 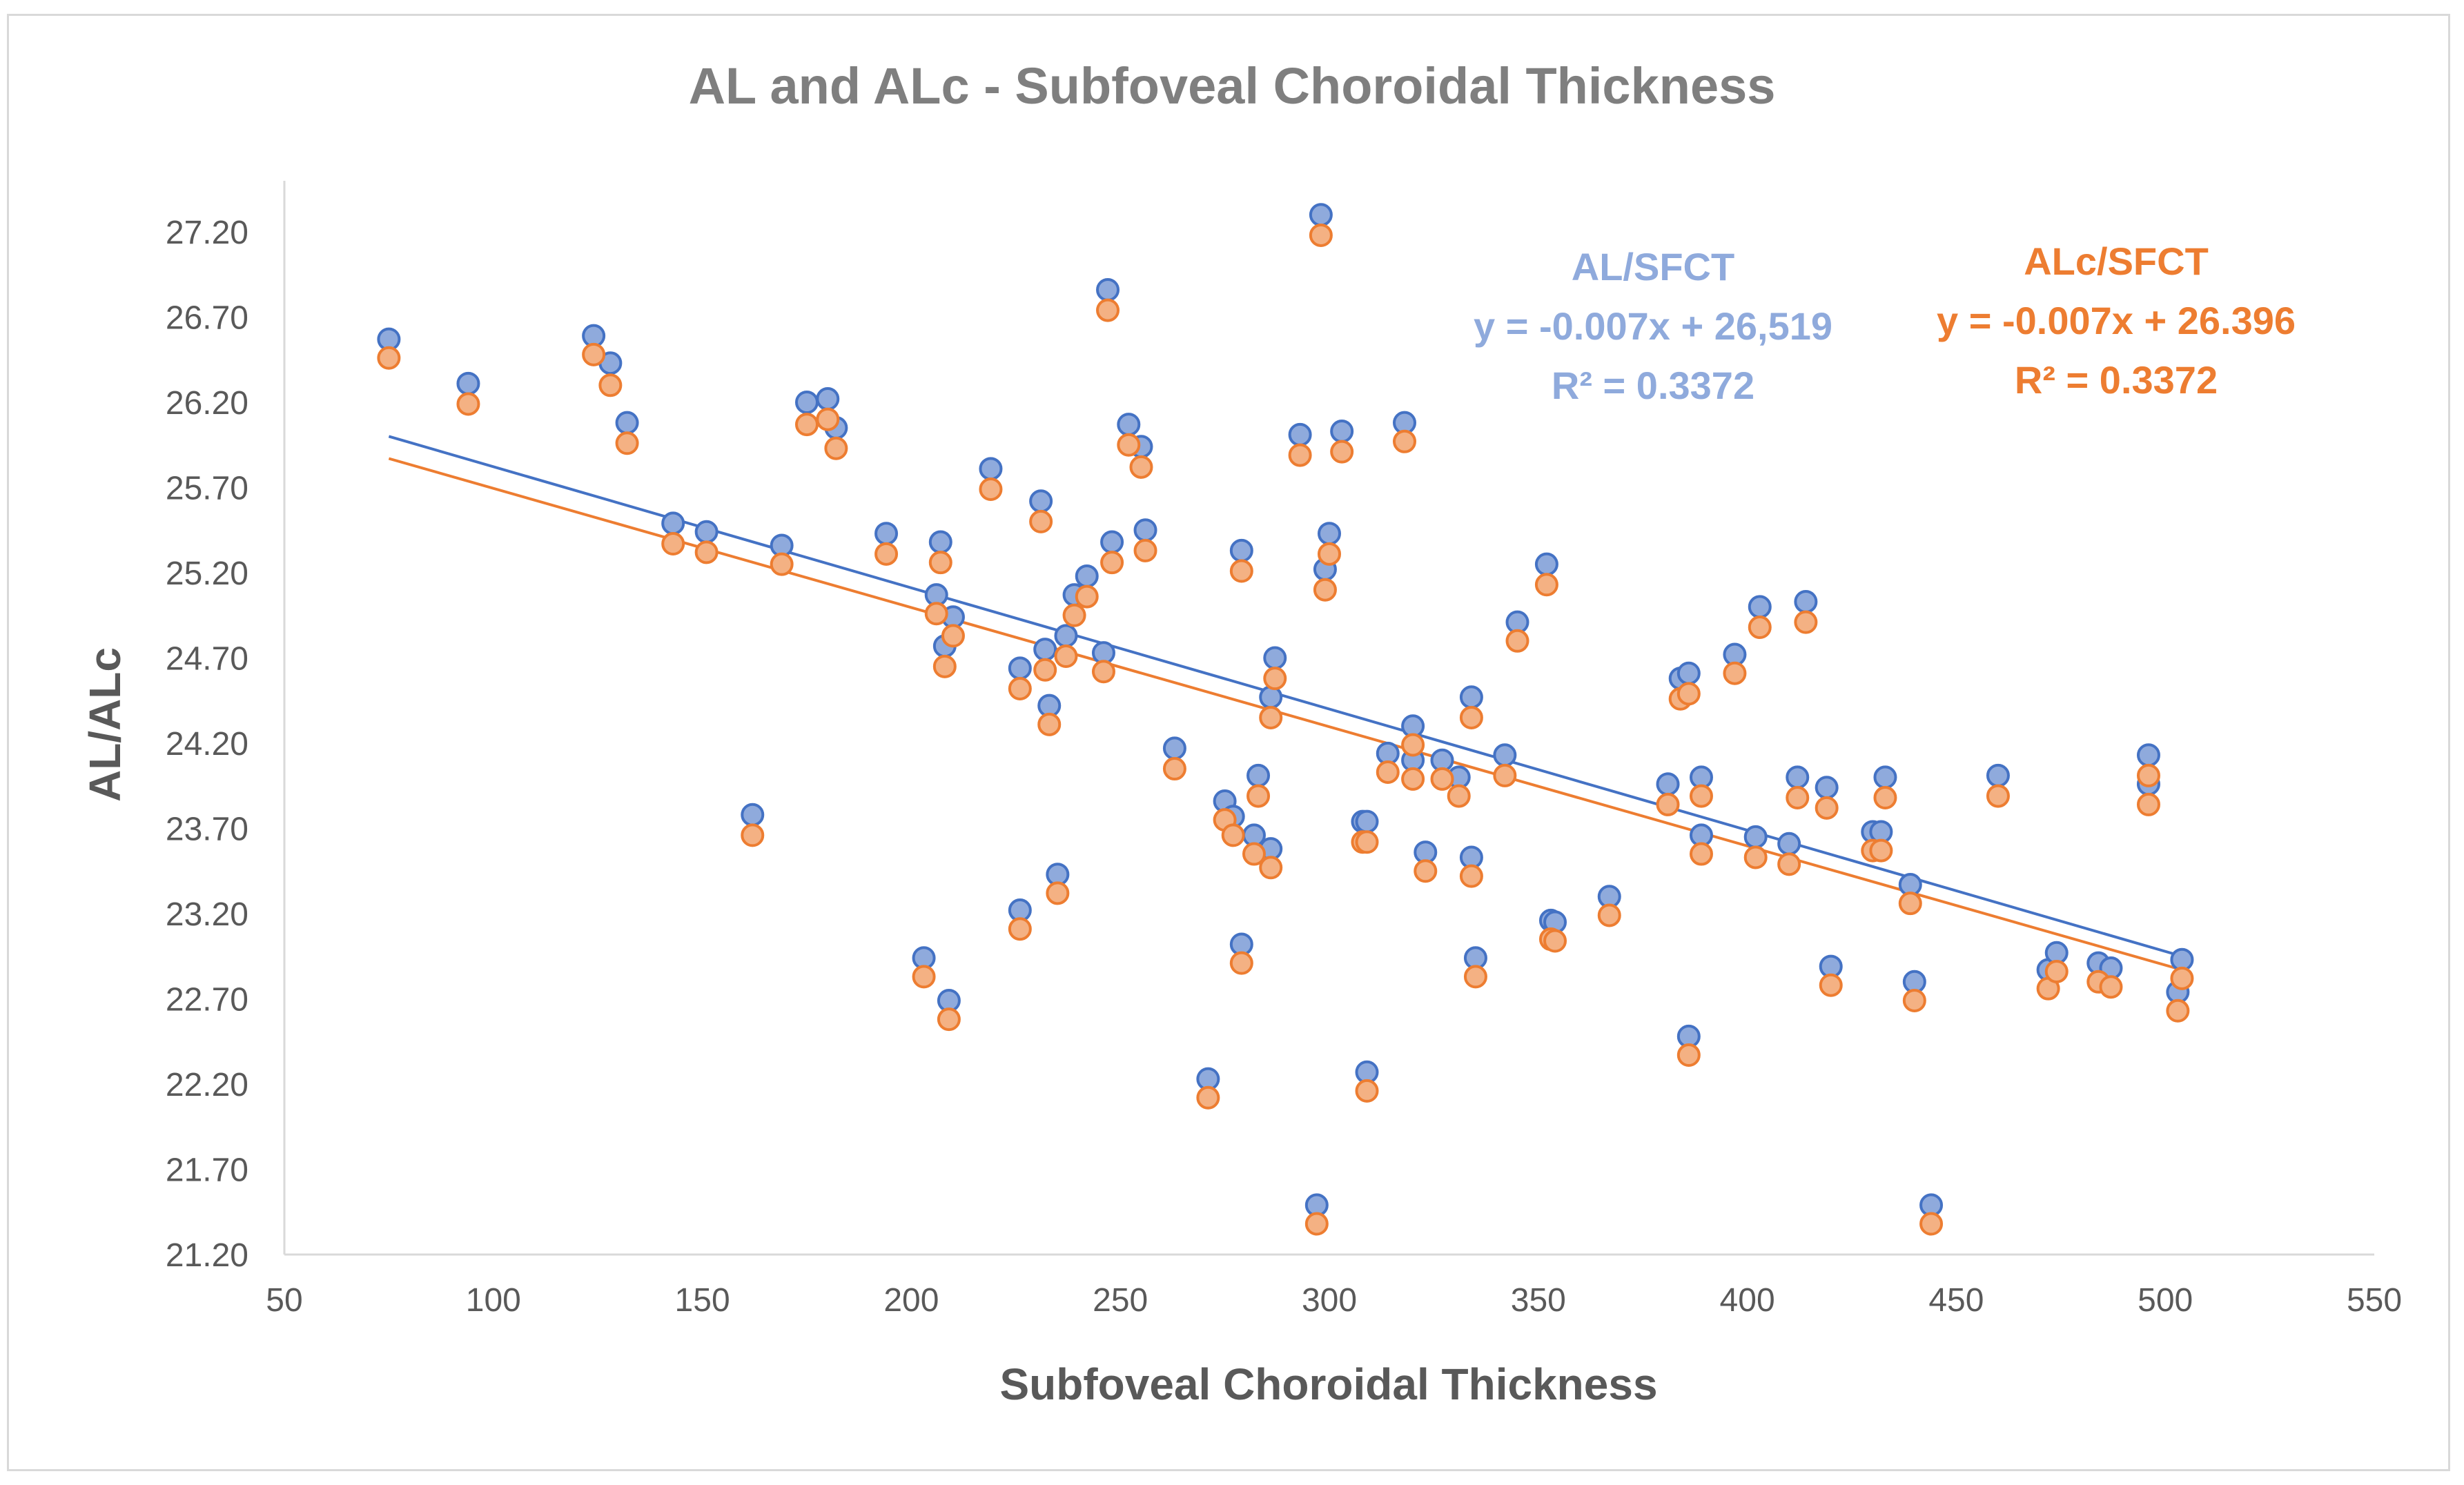 I want to click on y-tick-label: 24.70, so click(x=207, y=659).